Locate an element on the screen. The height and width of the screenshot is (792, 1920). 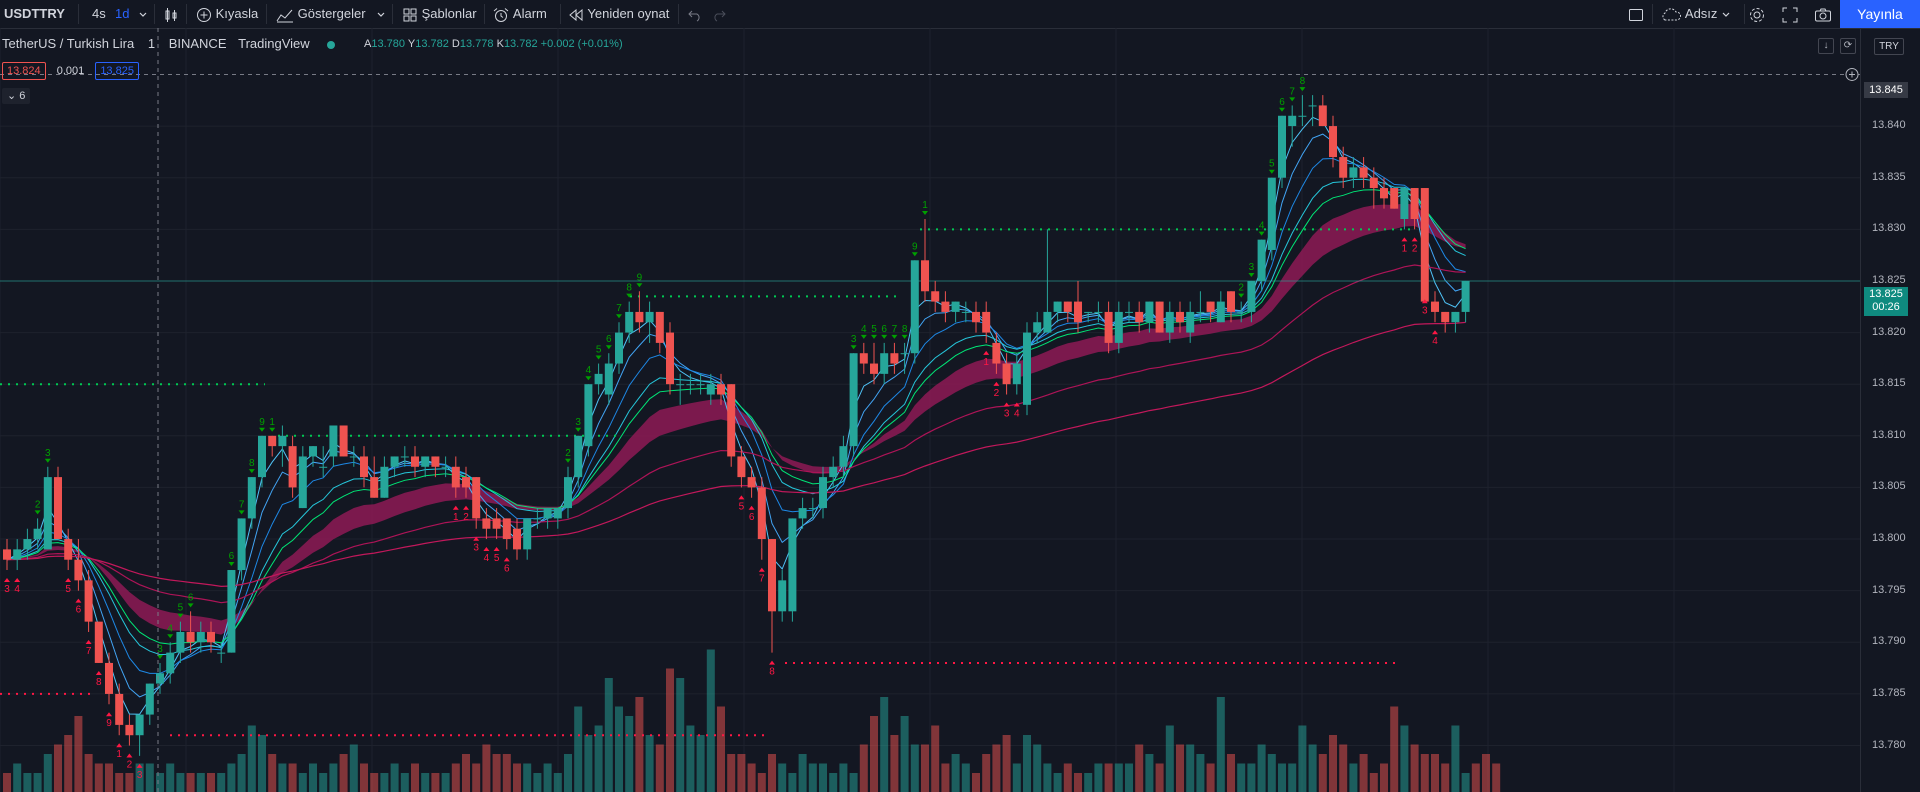
buy-price-button: 13.825 is located at coordinates (117, 71).